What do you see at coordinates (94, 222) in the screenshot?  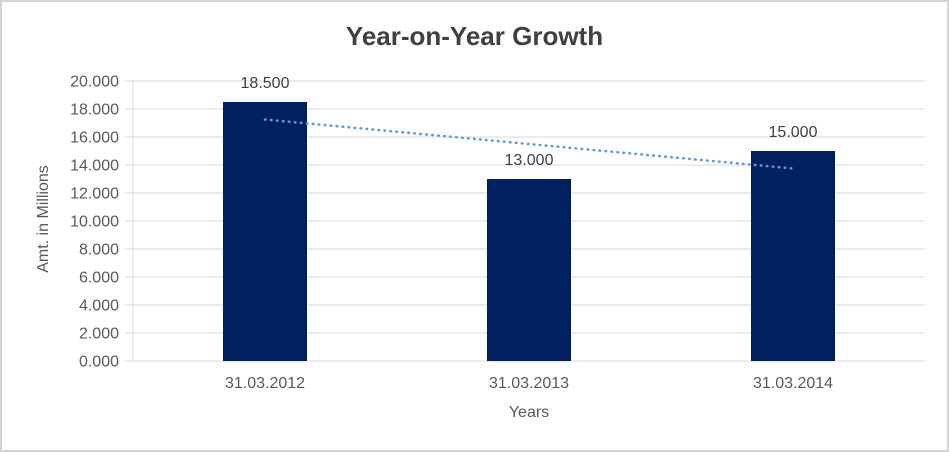 I see `y-tick-label: 10.000` at bounding box center [94, 222].